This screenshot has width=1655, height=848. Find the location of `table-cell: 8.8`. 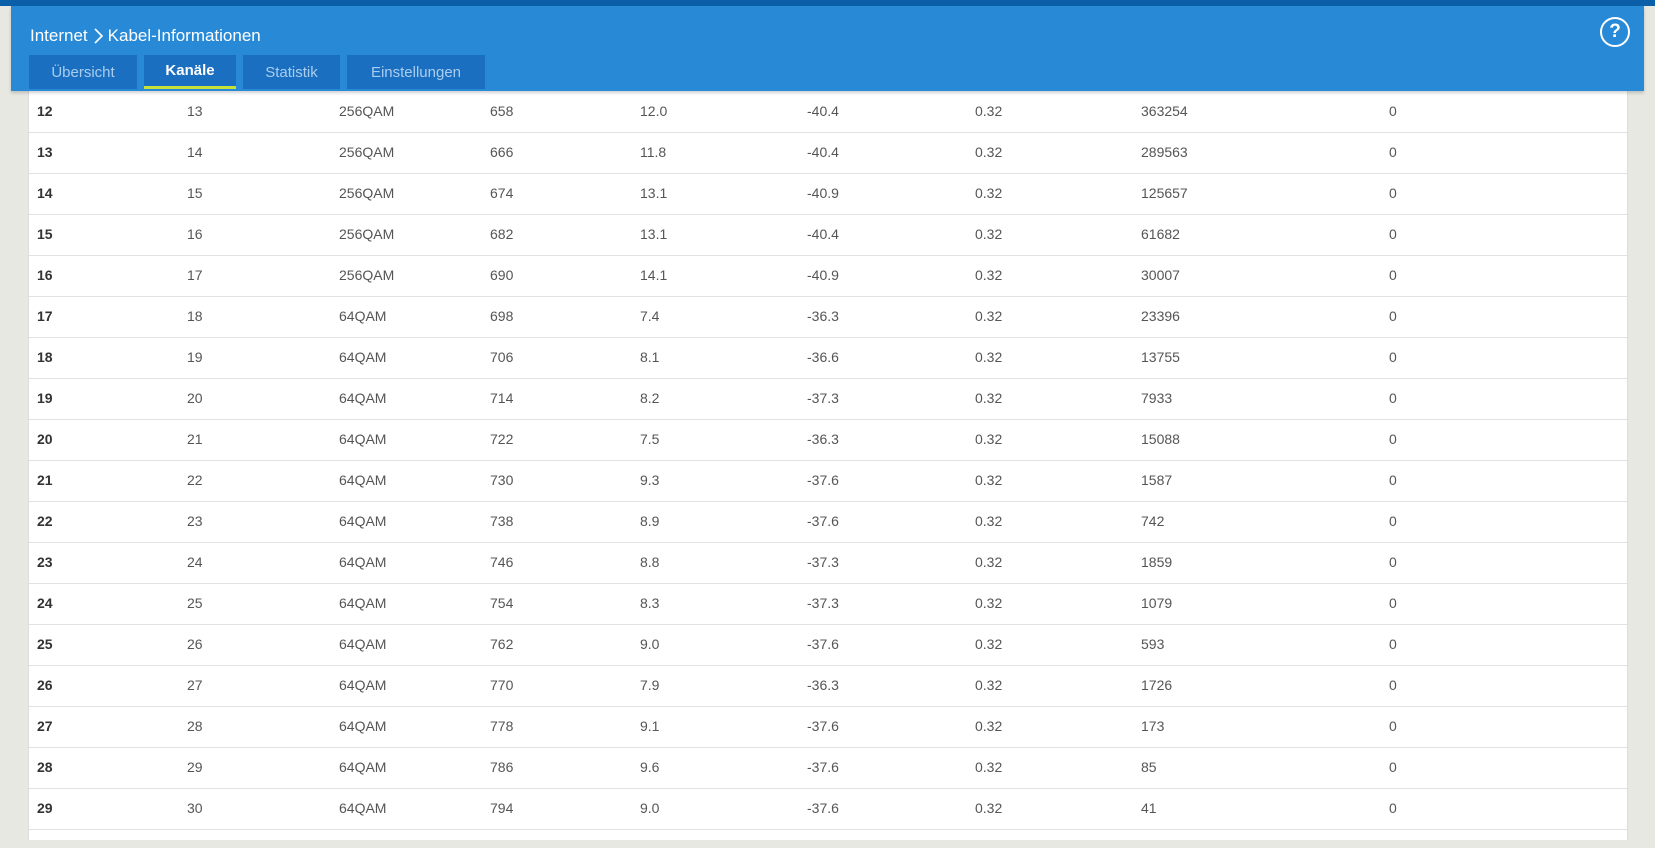

table-cell: 8.8 is located at coordinates (650, 562).